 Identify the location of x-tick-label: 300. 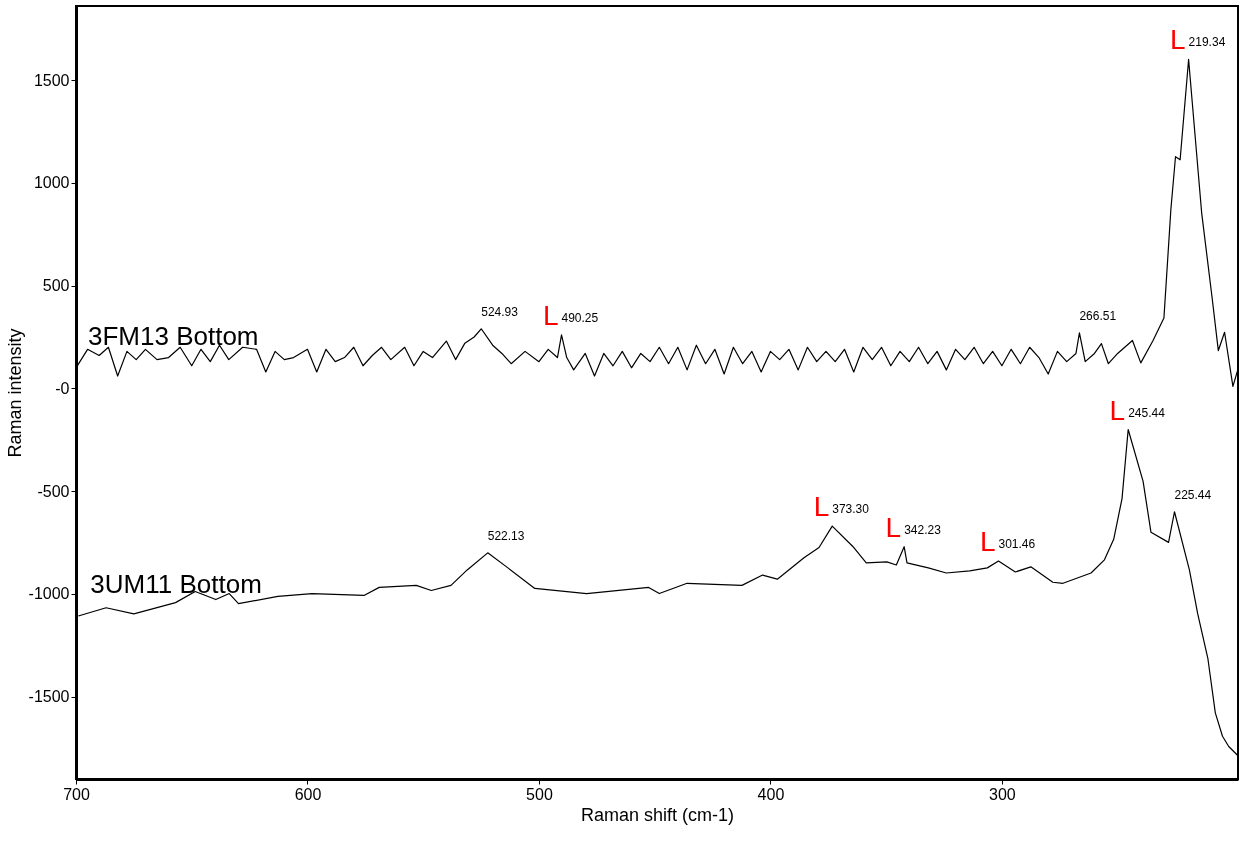
(1002, 794).